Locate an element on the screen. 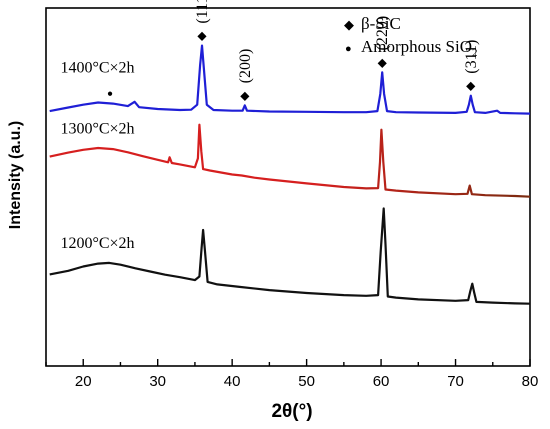 The height and width of the screenshot is (429, 550). y-axis-label: Intensity (a.u.) is located at coordinates (15, 175).